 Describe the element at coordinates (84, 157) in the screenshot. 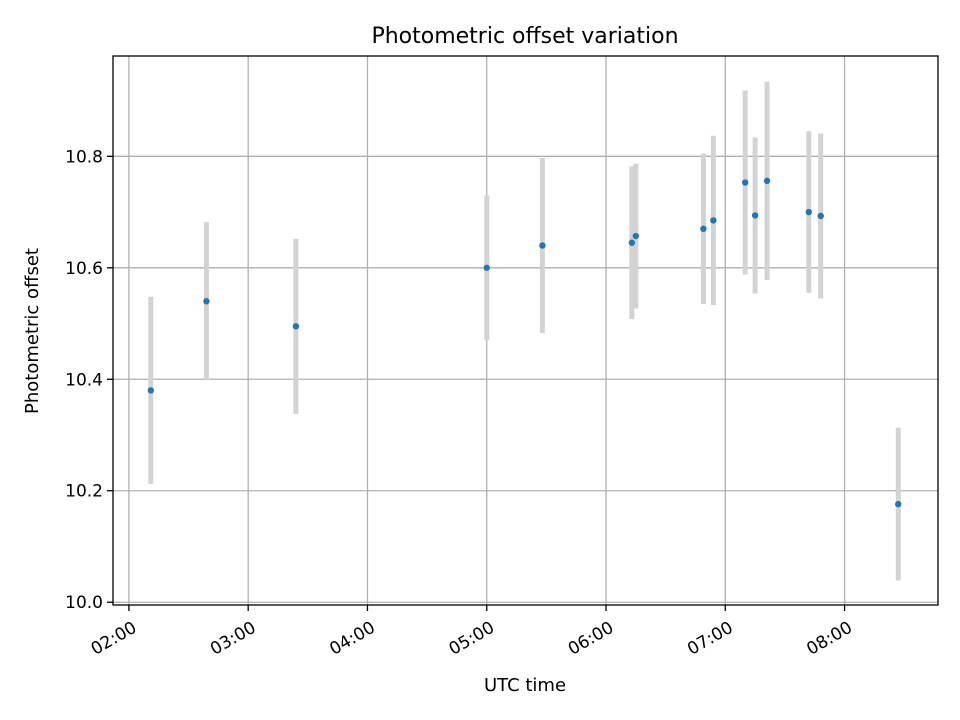

I see `y-tick-label: 10.8` at that location.